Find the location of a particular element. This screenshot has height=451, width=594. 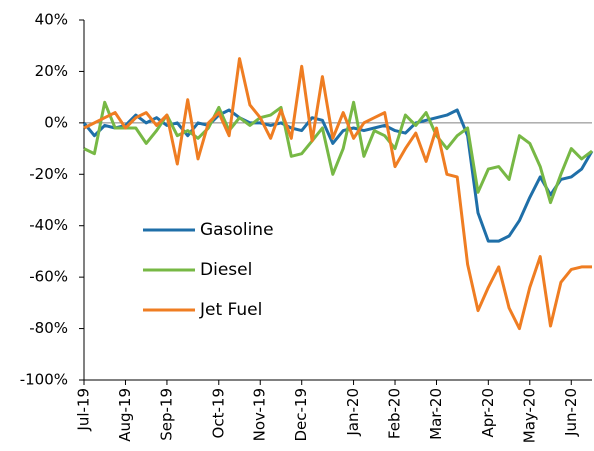

x-tick-label: Aug-19 is located at coordinates (125, 415).